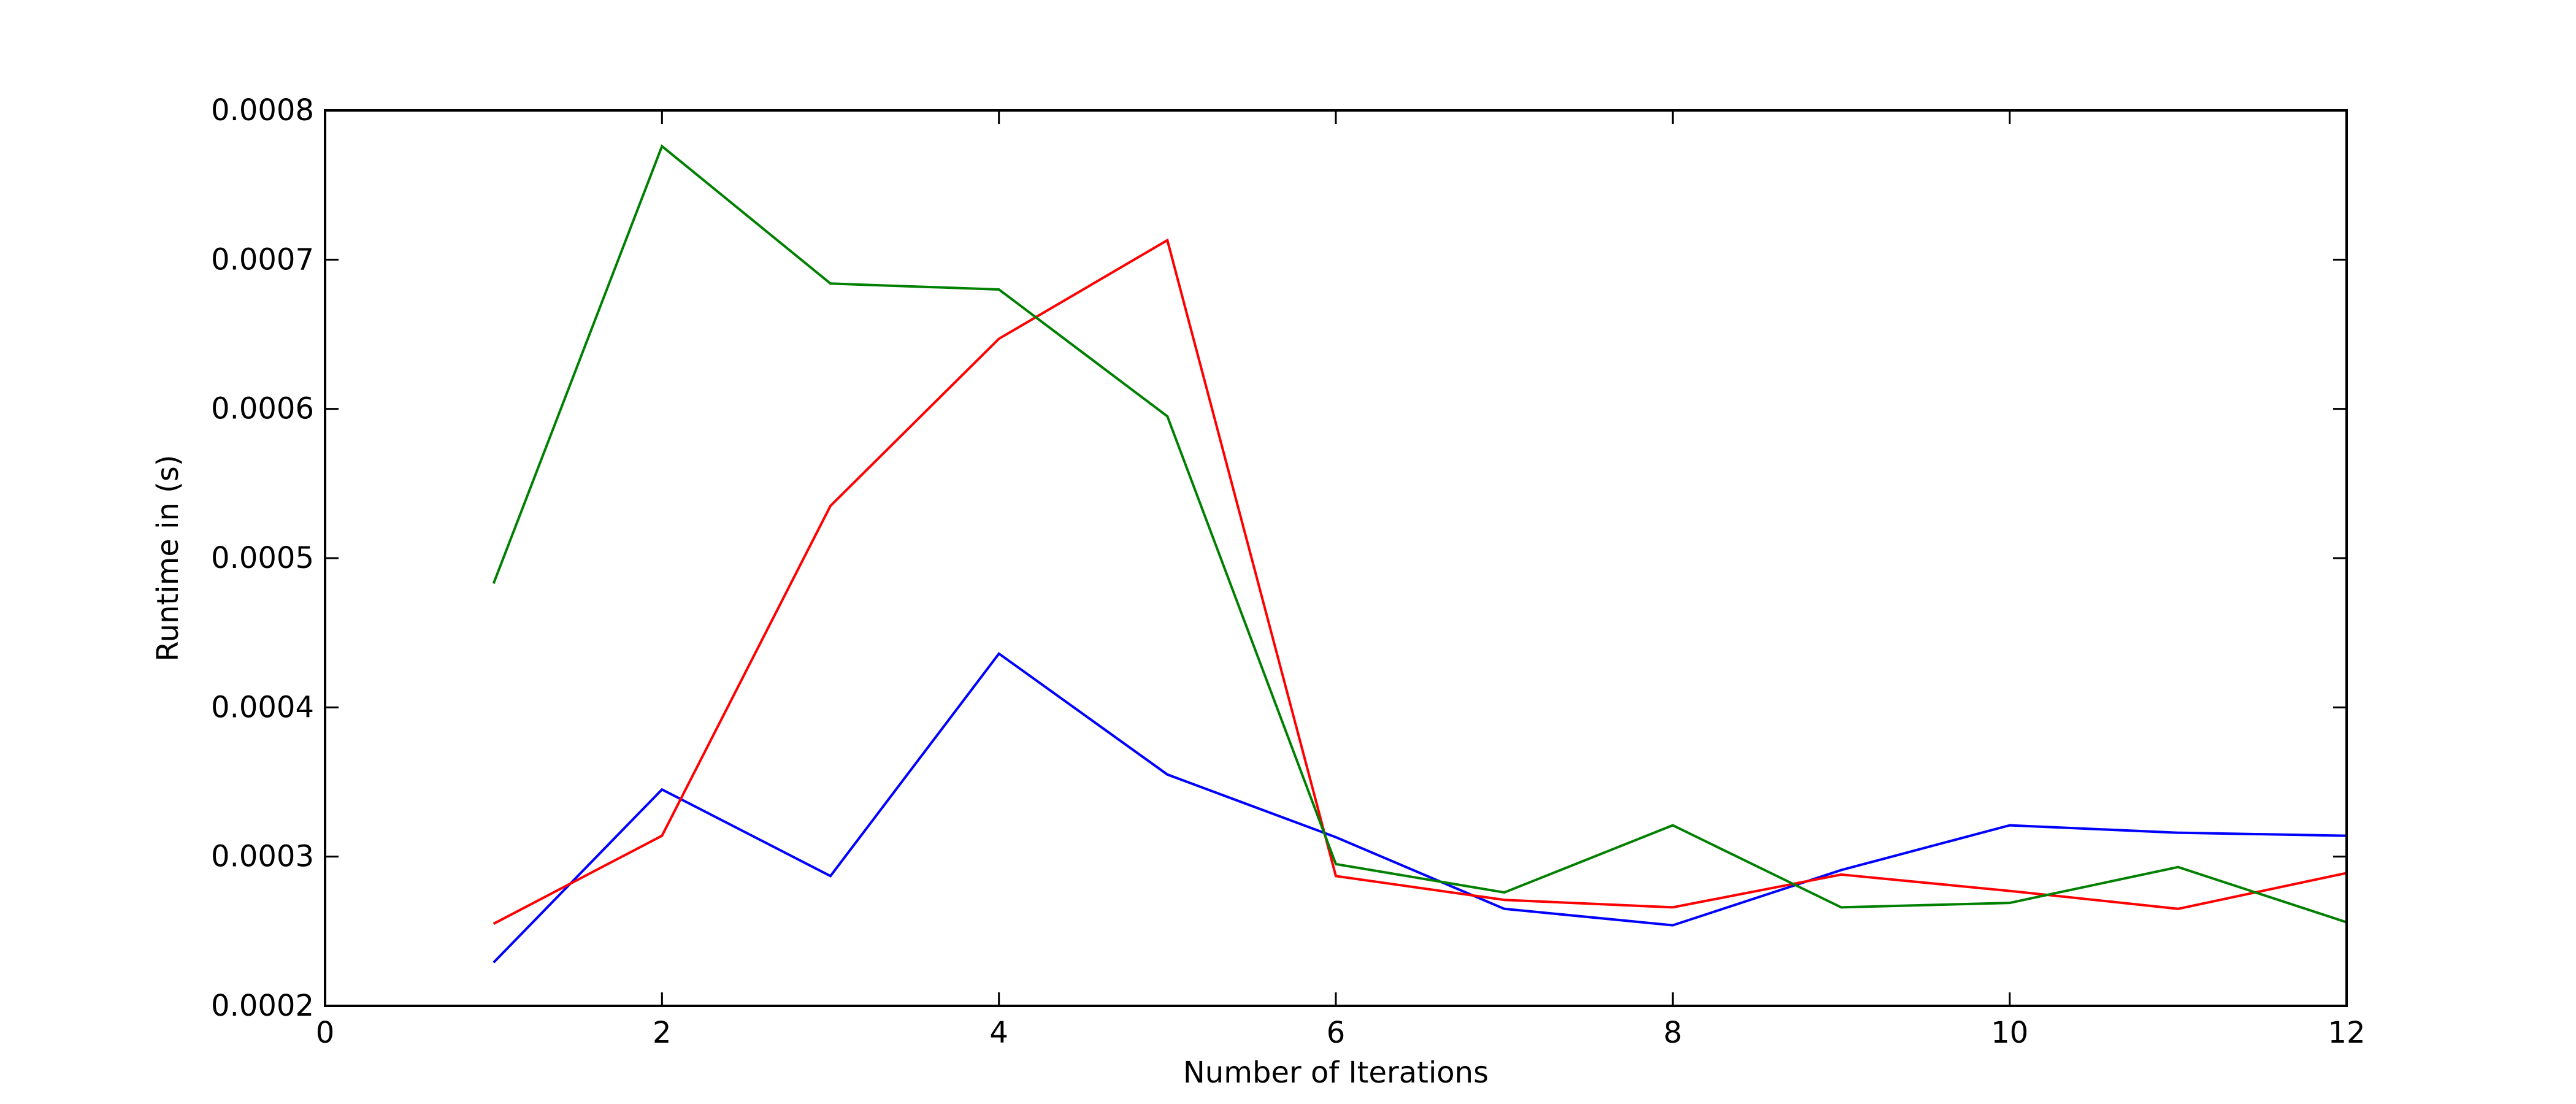 The height and width of the screenshot is (1104, 2576). I want to click on y-axis-label: Runtime in (s), so click(168, 557).